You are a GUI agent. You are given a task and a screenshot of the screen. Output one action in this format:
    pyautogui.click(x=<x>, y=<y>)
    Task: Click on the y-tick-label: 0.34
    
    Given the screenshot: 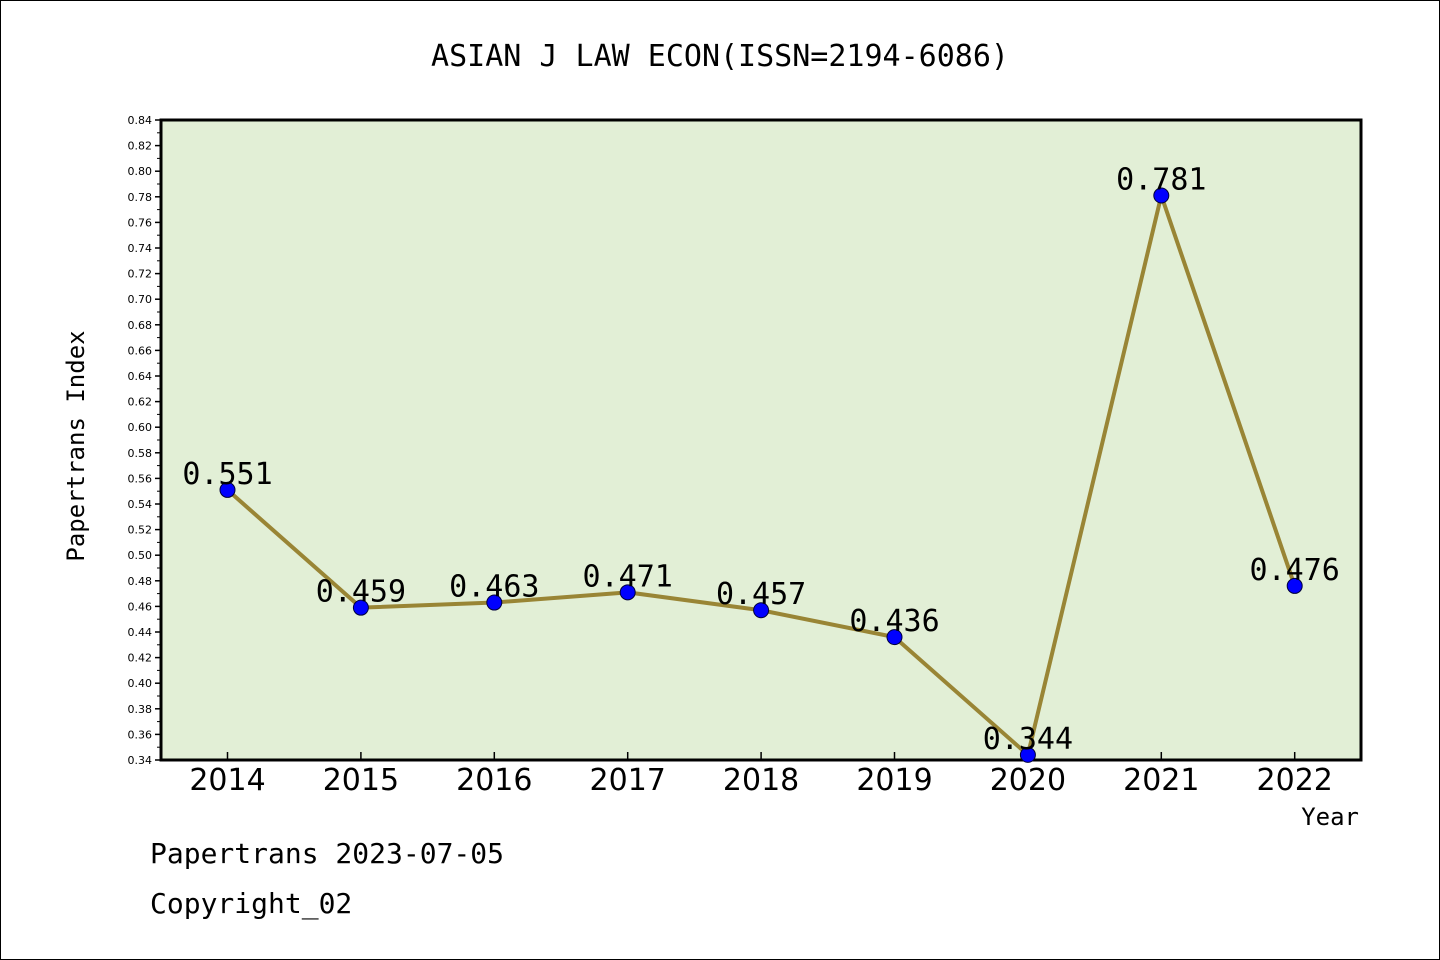 What is the action you would take?
    pyautogui.click(x=140, y=760)
    